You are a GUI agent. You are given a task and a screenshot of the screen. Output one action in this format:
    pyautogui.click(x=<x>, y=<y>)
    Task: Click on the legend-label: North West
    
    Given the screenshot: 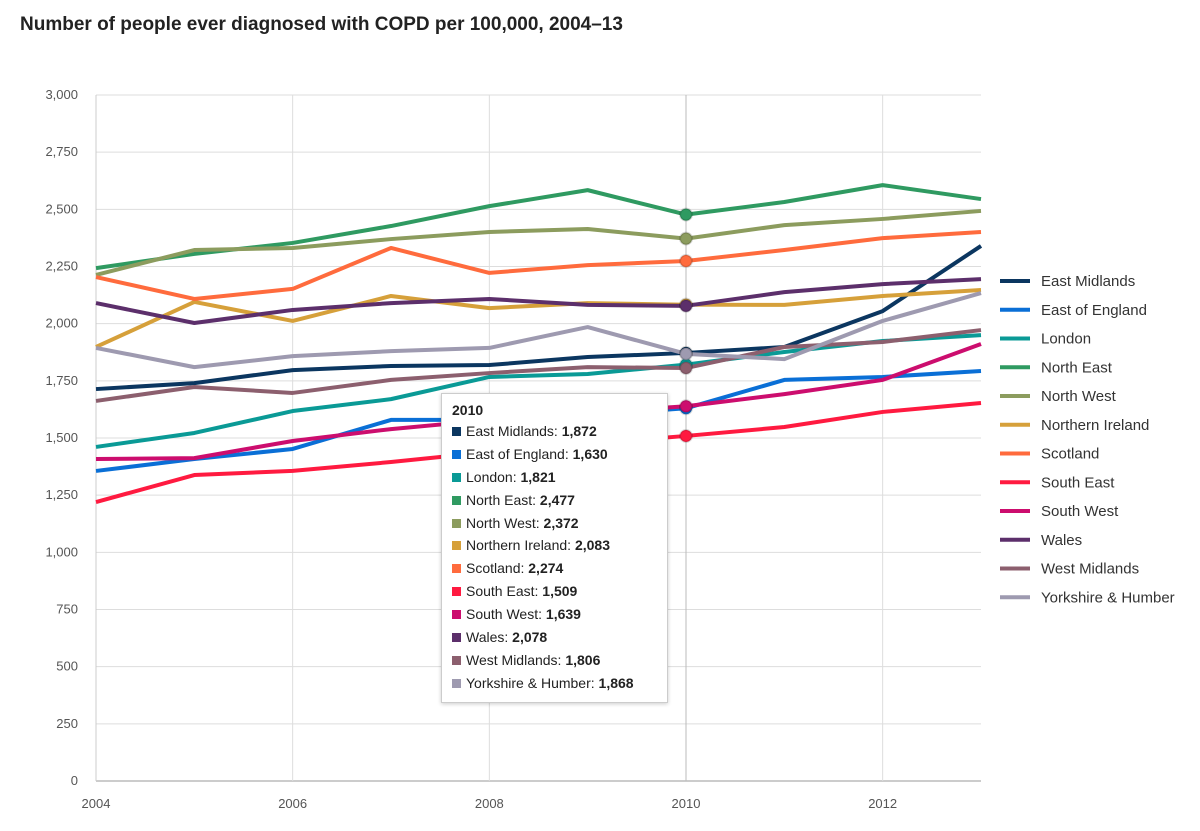 What is the action you would take?
    pyautogui.click(x=1079, y=396)
    